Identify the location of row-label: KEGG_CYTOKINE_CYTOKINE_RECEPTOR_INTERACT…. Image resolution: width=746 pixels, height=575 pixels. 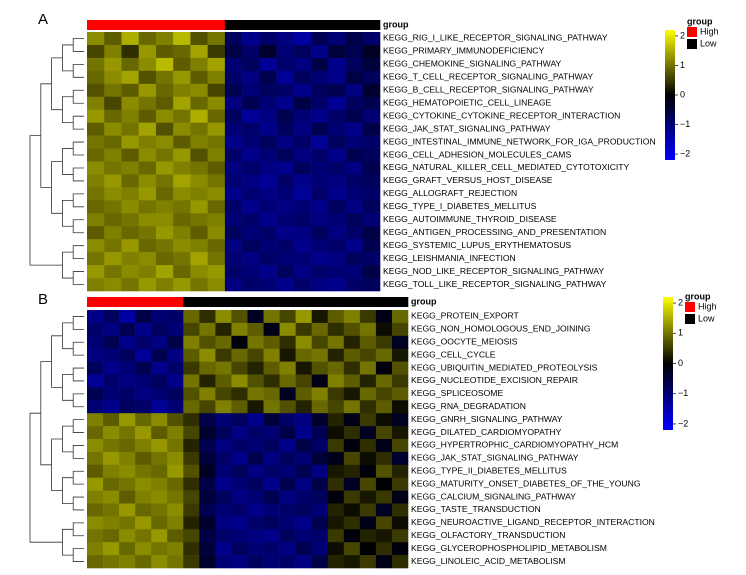
(501, 115).